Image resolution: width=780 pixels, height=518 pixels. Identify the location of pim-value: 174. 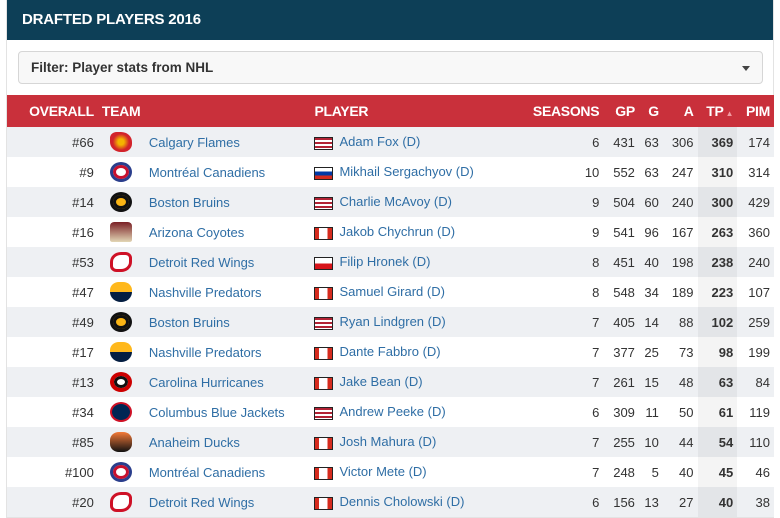
(759, 142).